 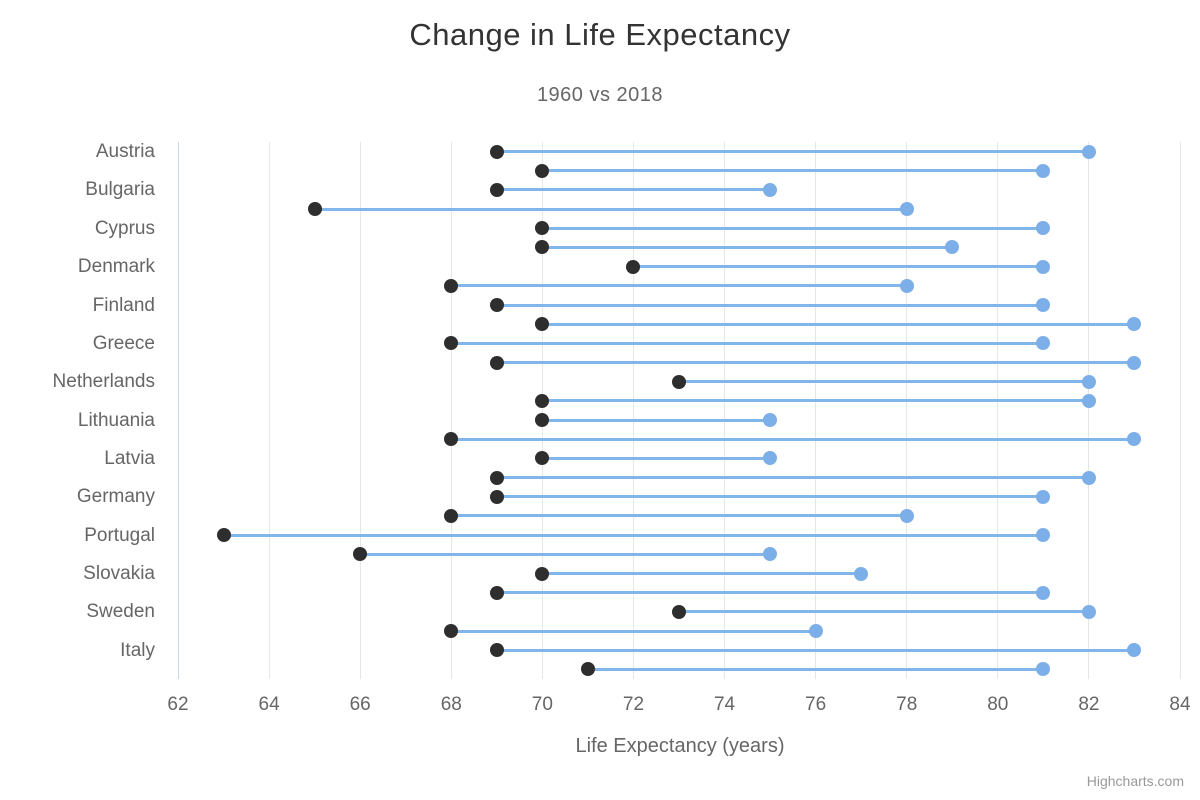 What do you see at coordinates (269, 704) in the screenshot?
I see `x-tick-label: 64` at bounding box center [269, 704].